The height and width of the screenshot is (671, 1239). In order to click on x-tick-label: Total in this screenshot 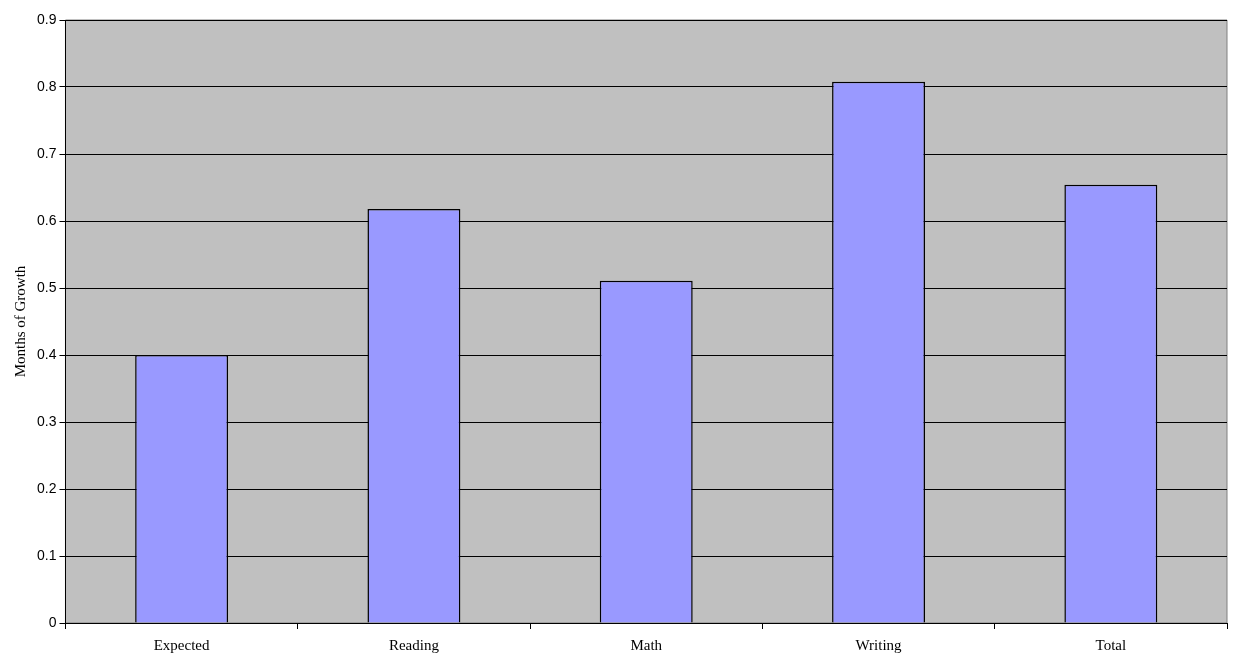, I will do `click(1111, 644)`.